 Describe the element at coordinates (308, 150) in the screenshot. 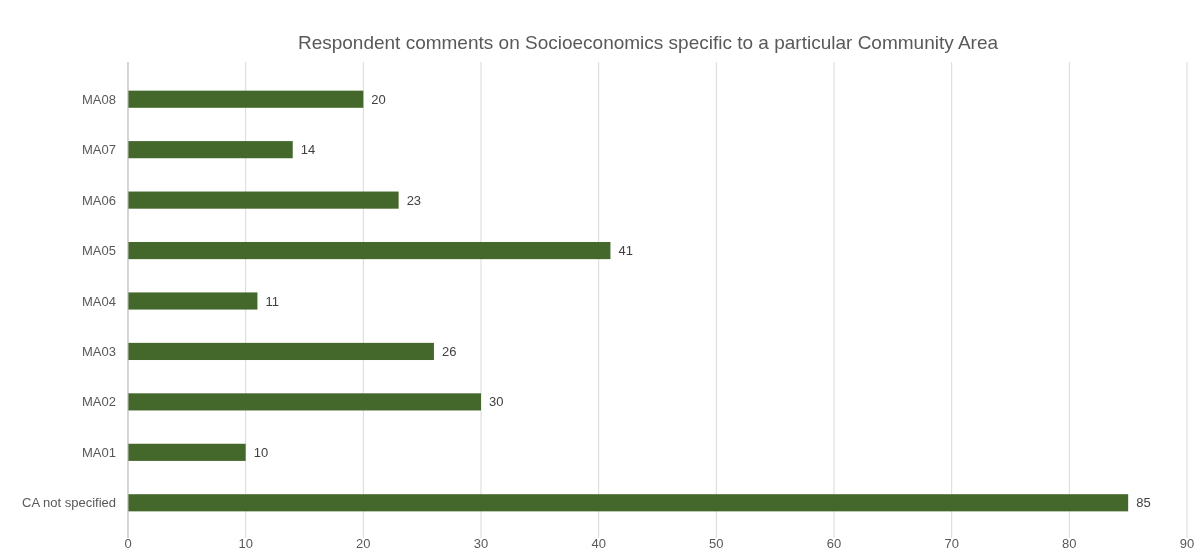

I see `data-label: 14` at that location.